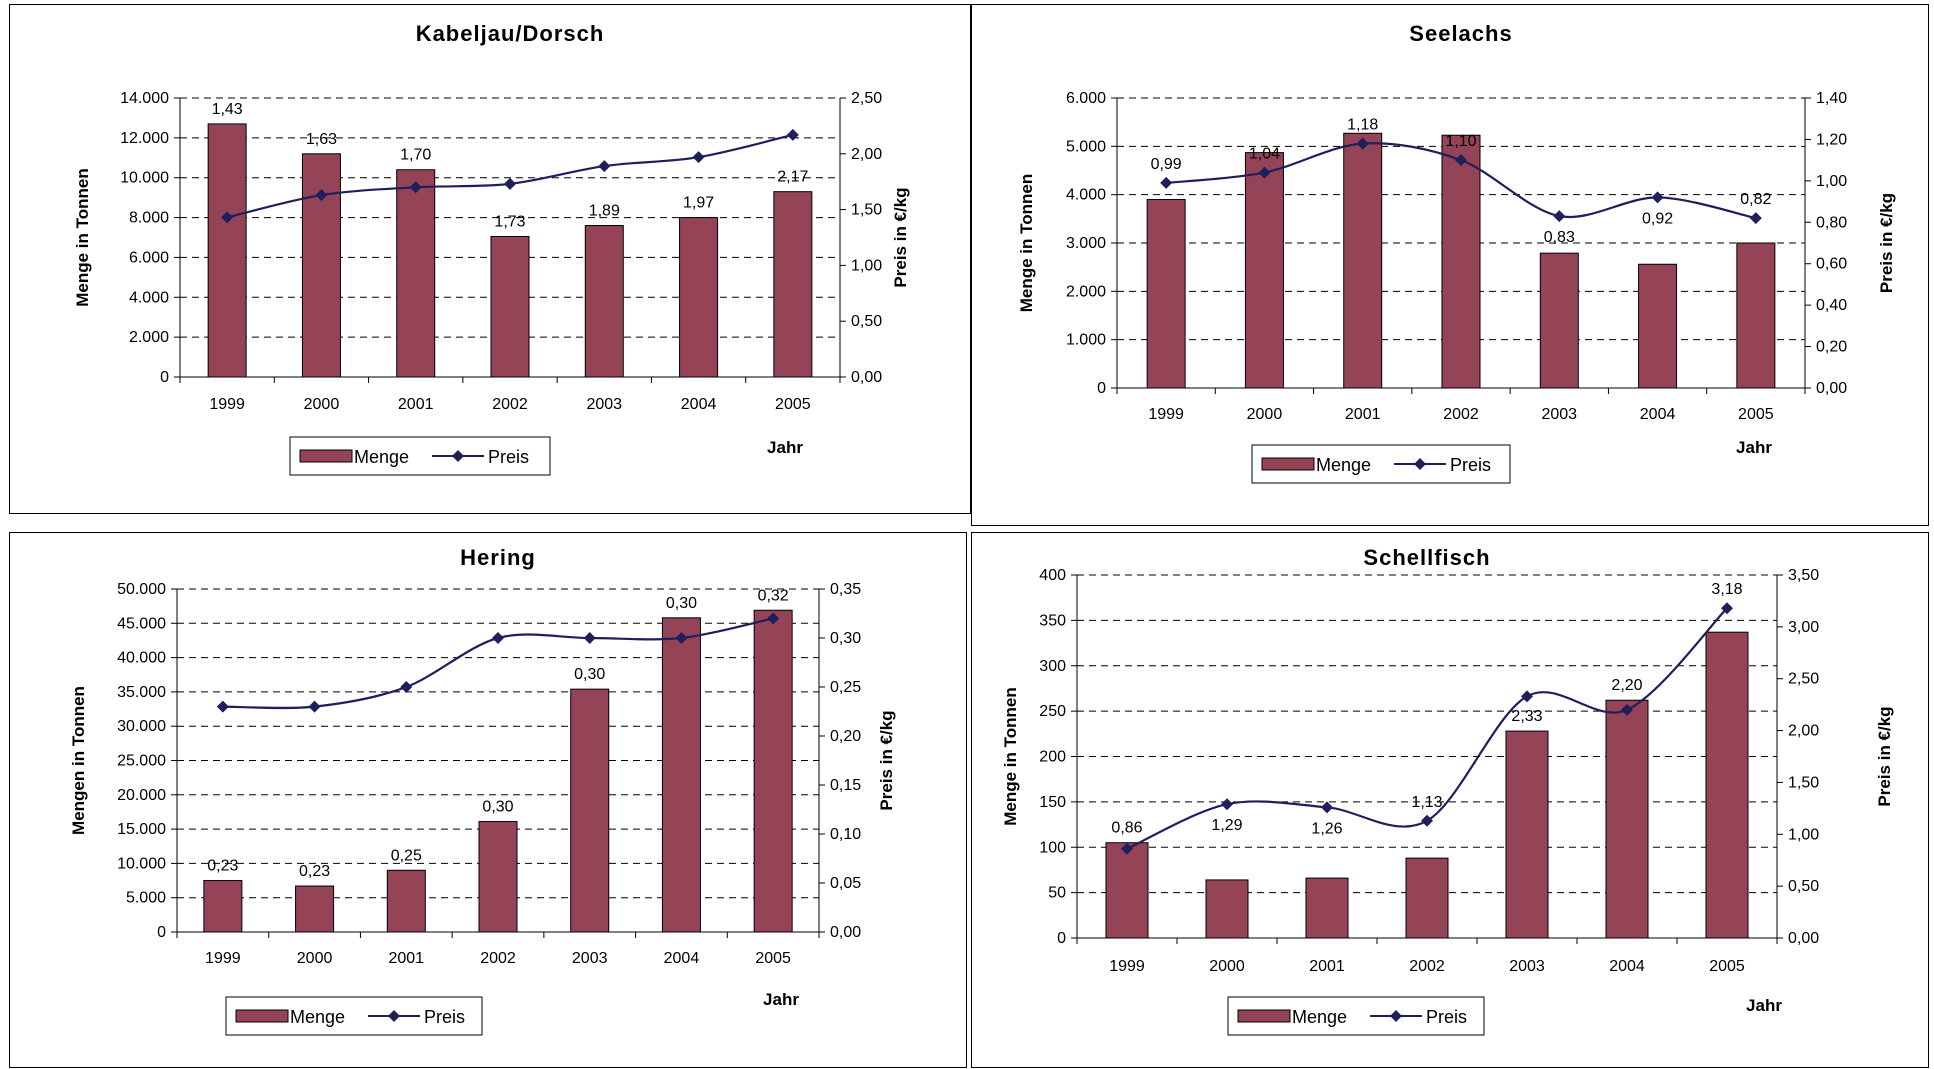 The width and height of the screenshot is (1934, 1069). Describe the element at coordinates (1086, 243) in the screenshot. I see `y-tick-label: 3.000` at that location.